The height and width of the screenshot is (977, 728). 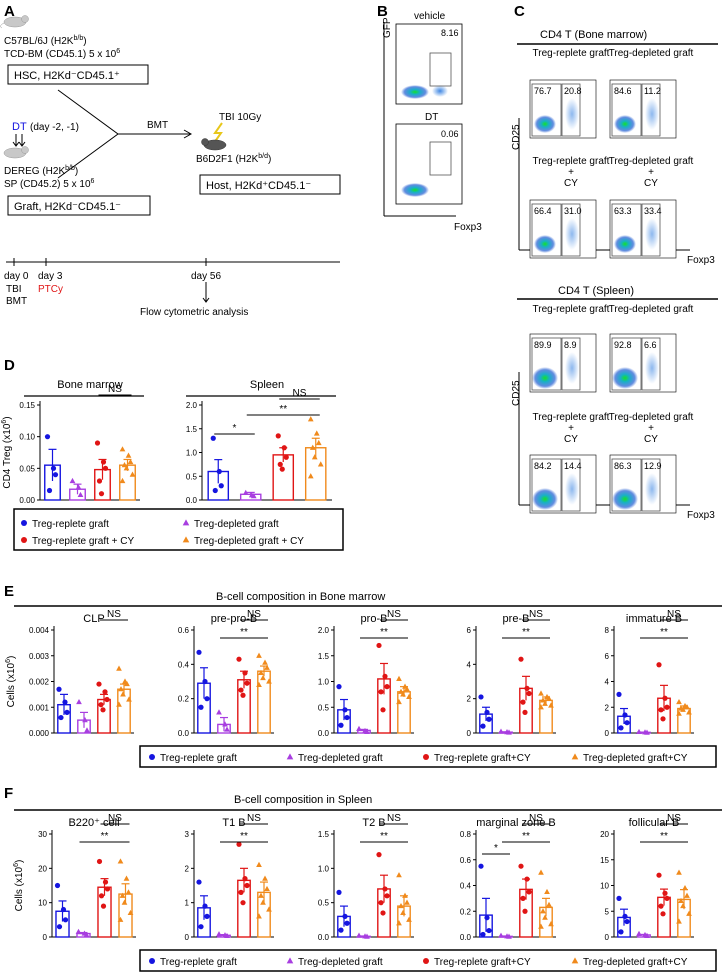 What do you see at coordinates (643, 363) in the screenshot?
I see `flow-plot` at bounding box center [643, 363].